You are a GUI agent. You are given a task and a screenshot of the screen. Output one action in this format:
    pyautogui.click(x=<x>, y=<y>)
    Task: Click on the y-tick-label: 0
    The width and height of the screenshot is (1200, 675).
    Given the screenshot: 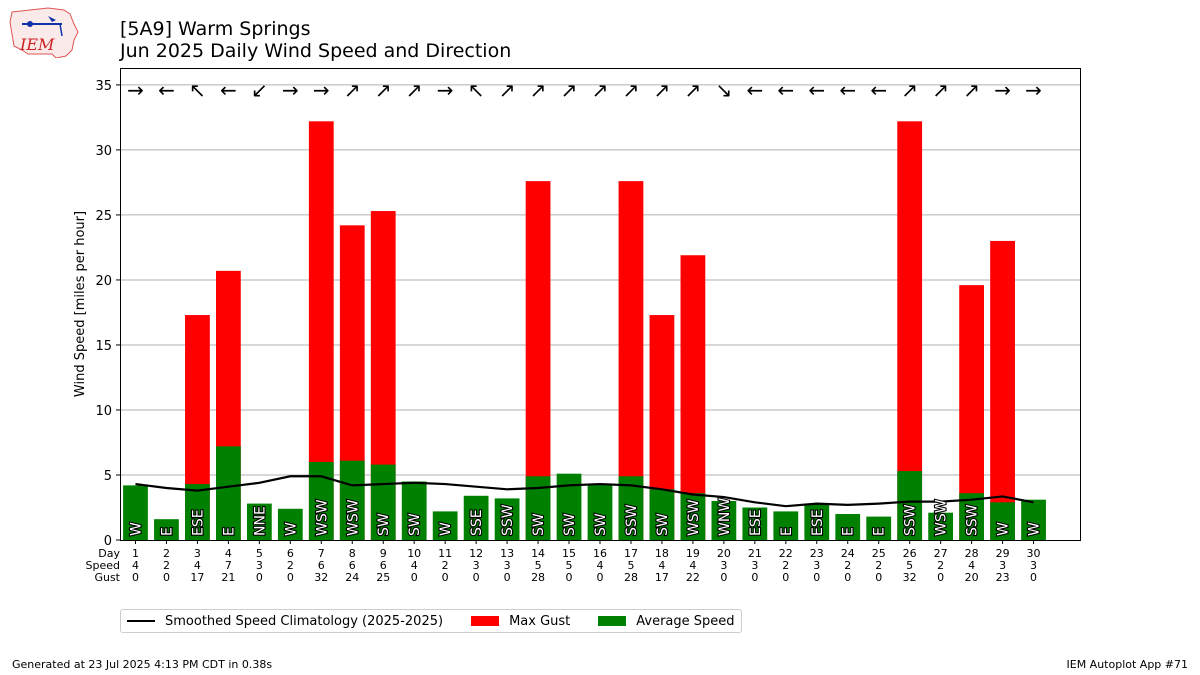 What is the action you would take?
    pyautogui.click(x=108, y=541)
    